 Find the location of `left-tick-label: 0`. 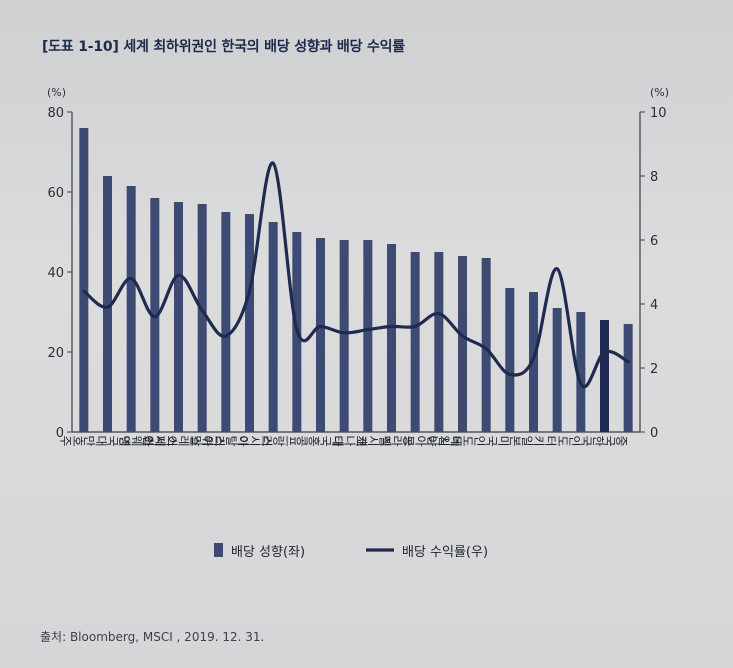

left-tick-label: 0 is located at coordinates (60, 433).